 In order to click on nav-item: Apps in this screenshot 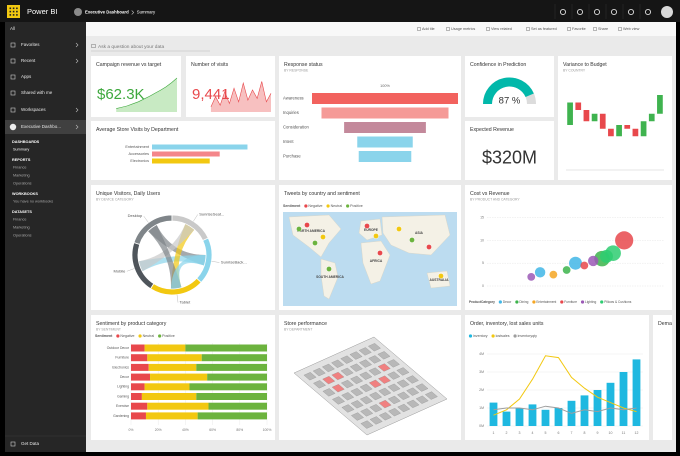, I will do `click(26, 76)`.